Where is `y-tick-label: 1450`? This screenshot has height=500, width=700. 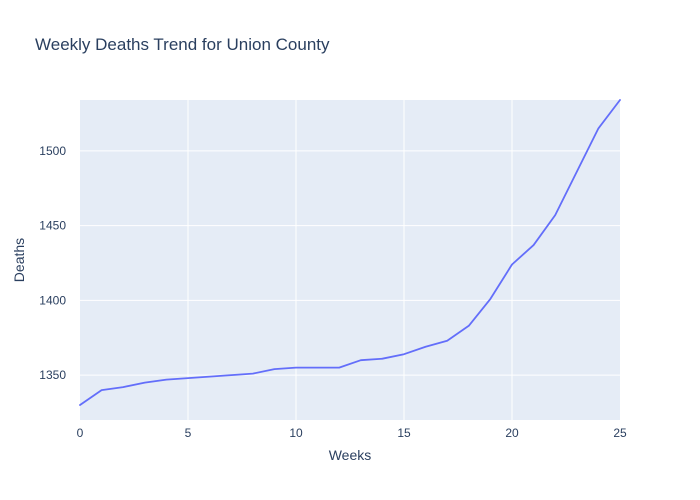 y-tick-label: 1450 is located at coordinates (52, 226).